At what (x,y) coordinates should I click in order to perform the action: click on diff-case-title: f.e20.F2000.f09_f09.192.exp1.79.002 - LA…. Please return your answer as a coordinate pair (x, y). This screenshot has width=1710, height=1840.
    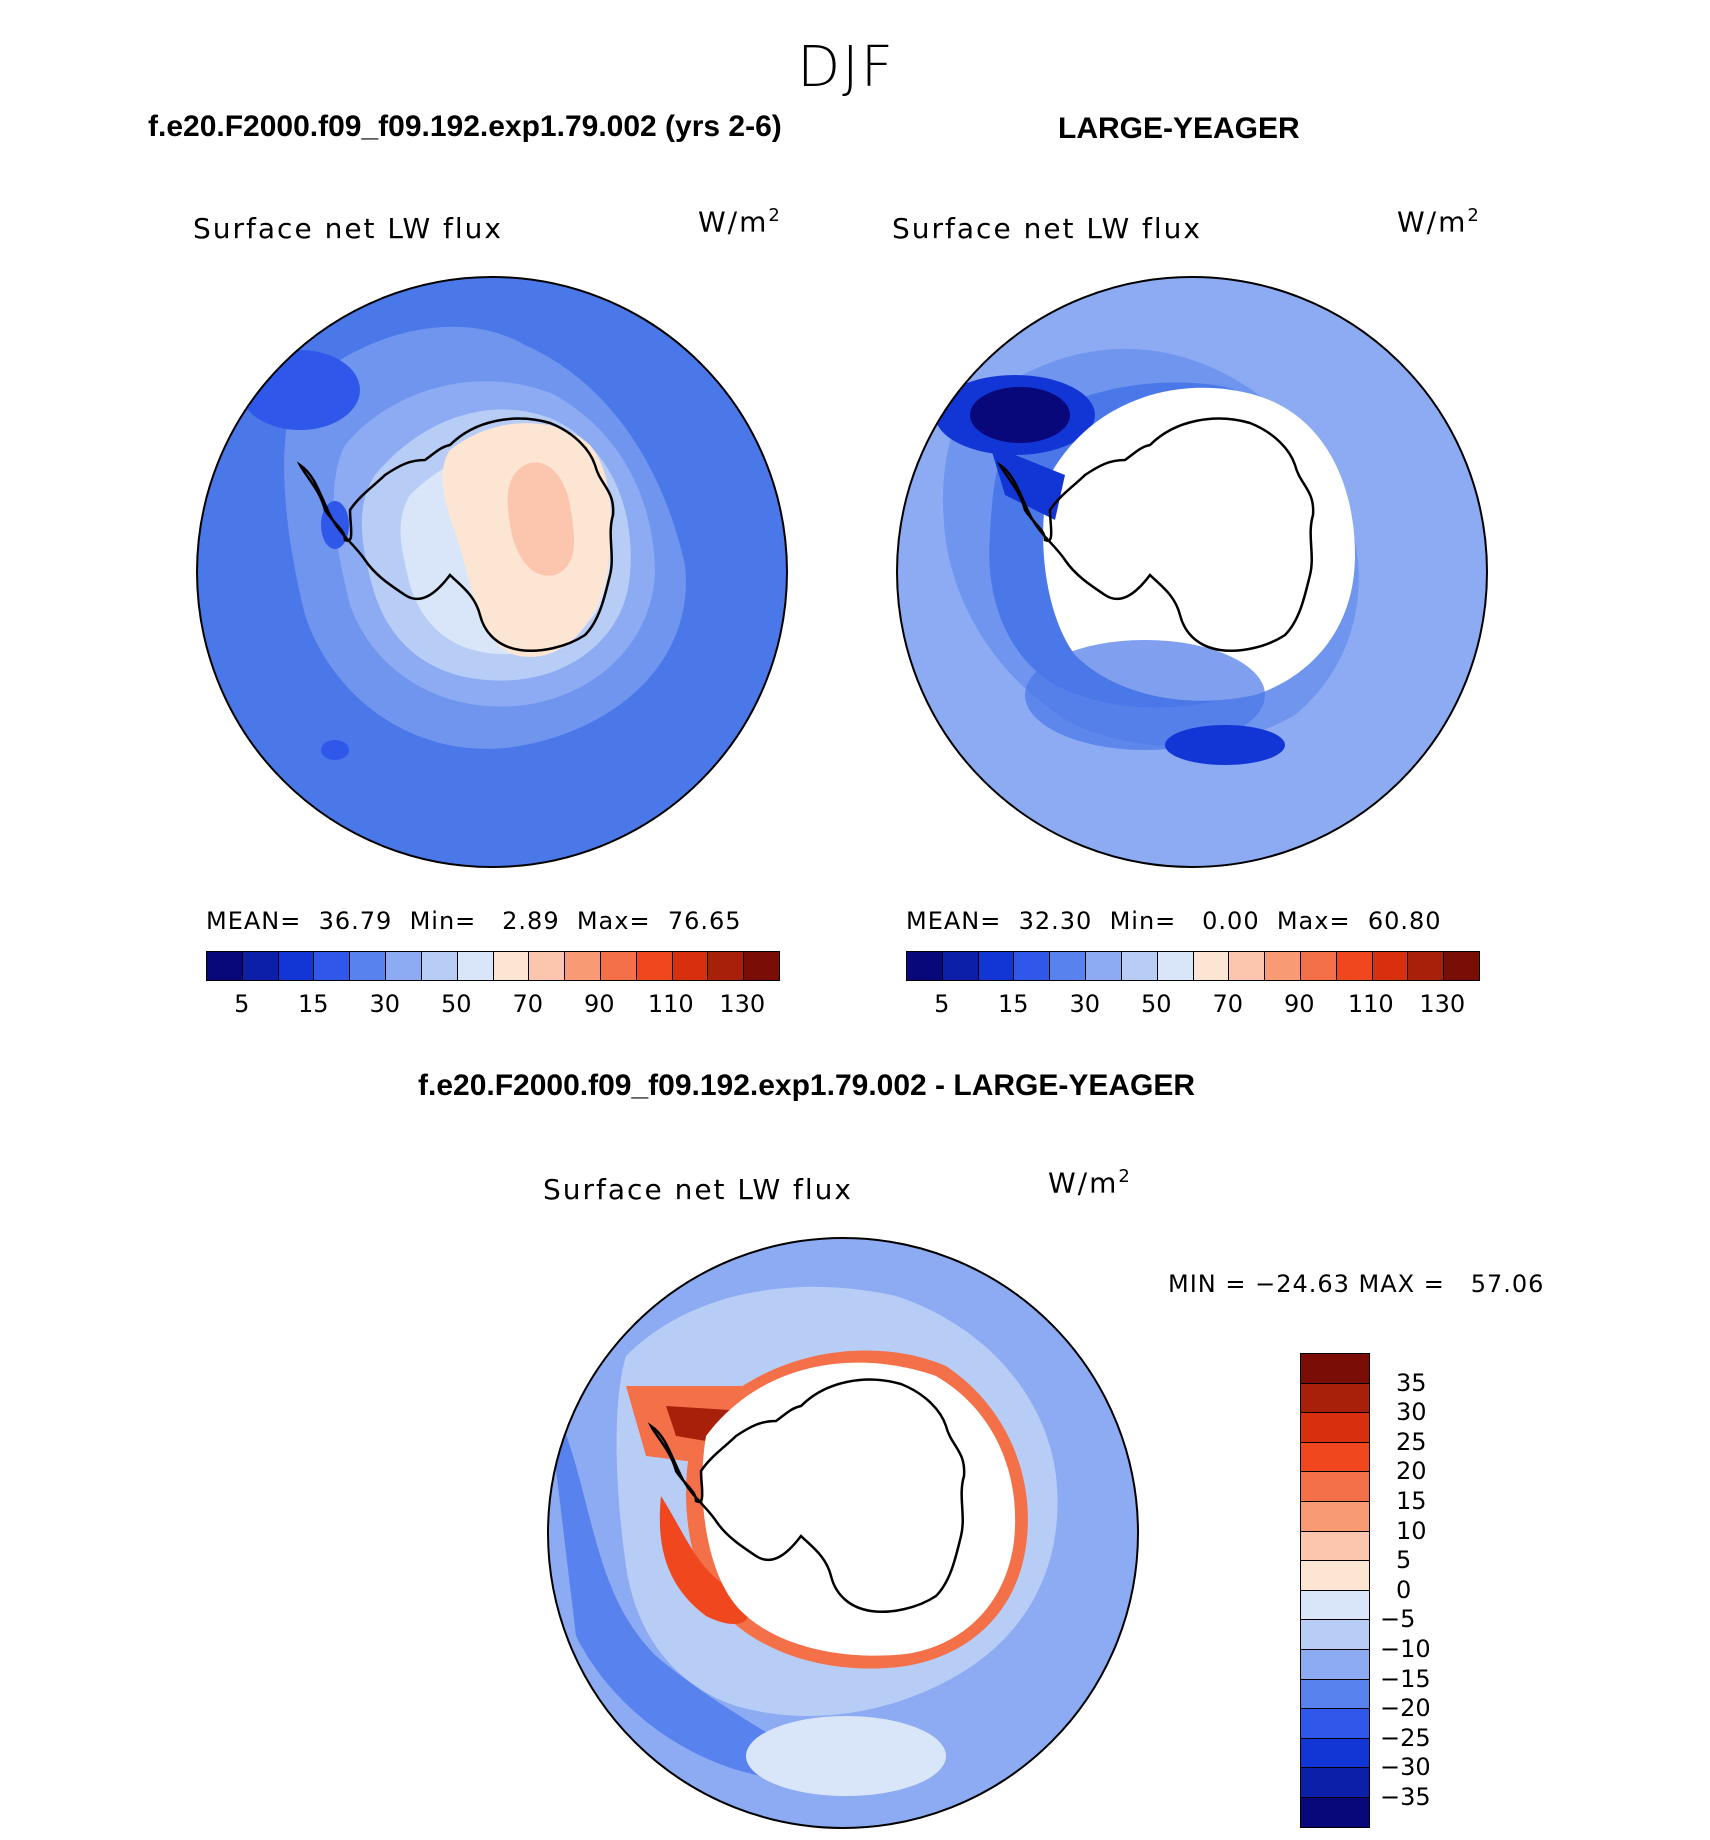
    Looking at the image, I should click on (807, 1085).